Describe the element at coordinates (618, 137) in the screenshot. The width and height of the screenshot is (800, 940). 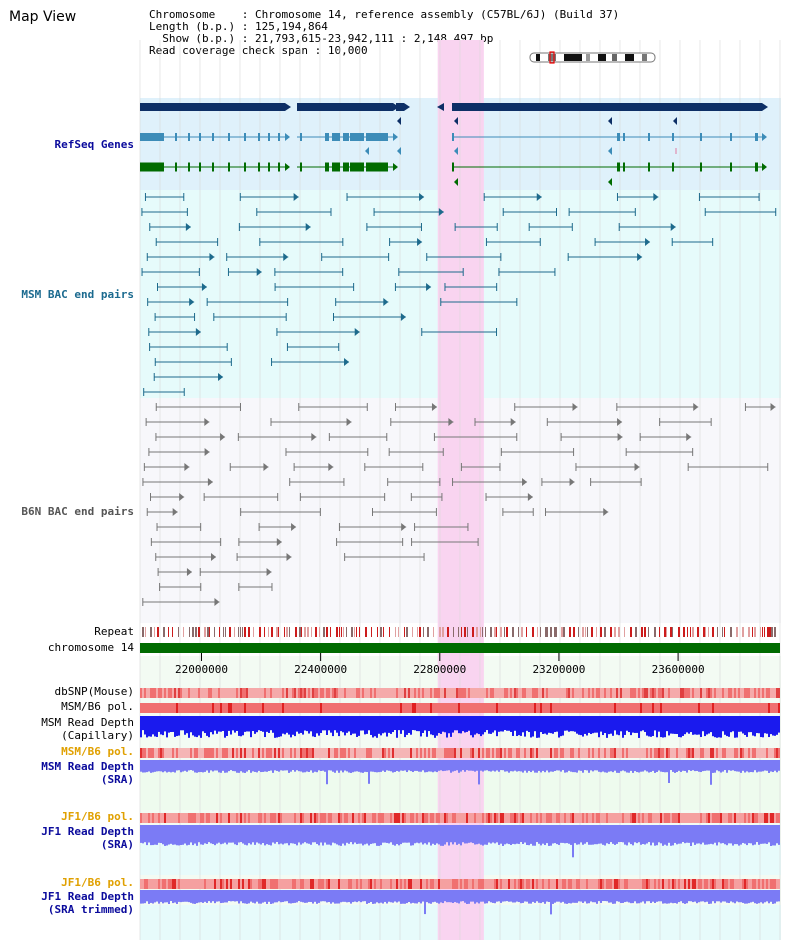
I see `gene-exon` at that location.